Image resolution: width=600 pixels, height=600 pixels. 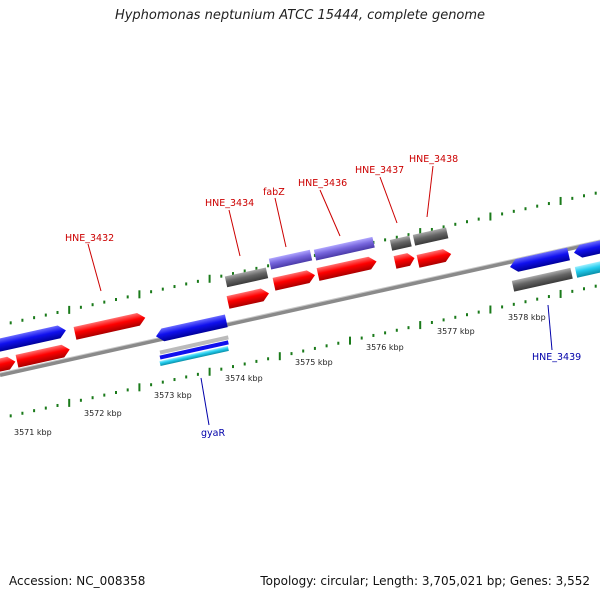 What do you see at coordinates (229, 203) in the screenshot?
I see `gene-label-hne-3434: HNE_3434` at bounding box center [229, 203].